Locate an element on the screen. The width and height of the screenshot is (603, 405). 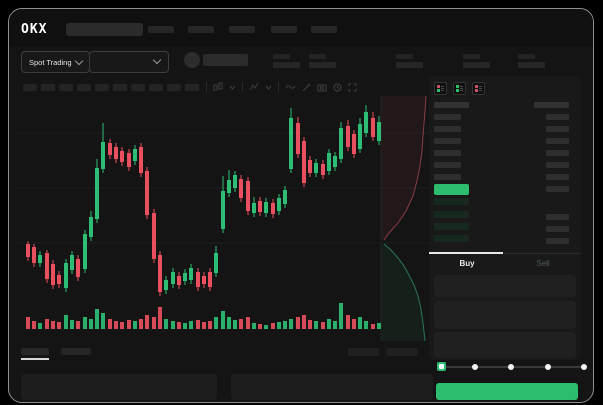
market-type-label: Spot Trading is located at coordinates (50, 62).